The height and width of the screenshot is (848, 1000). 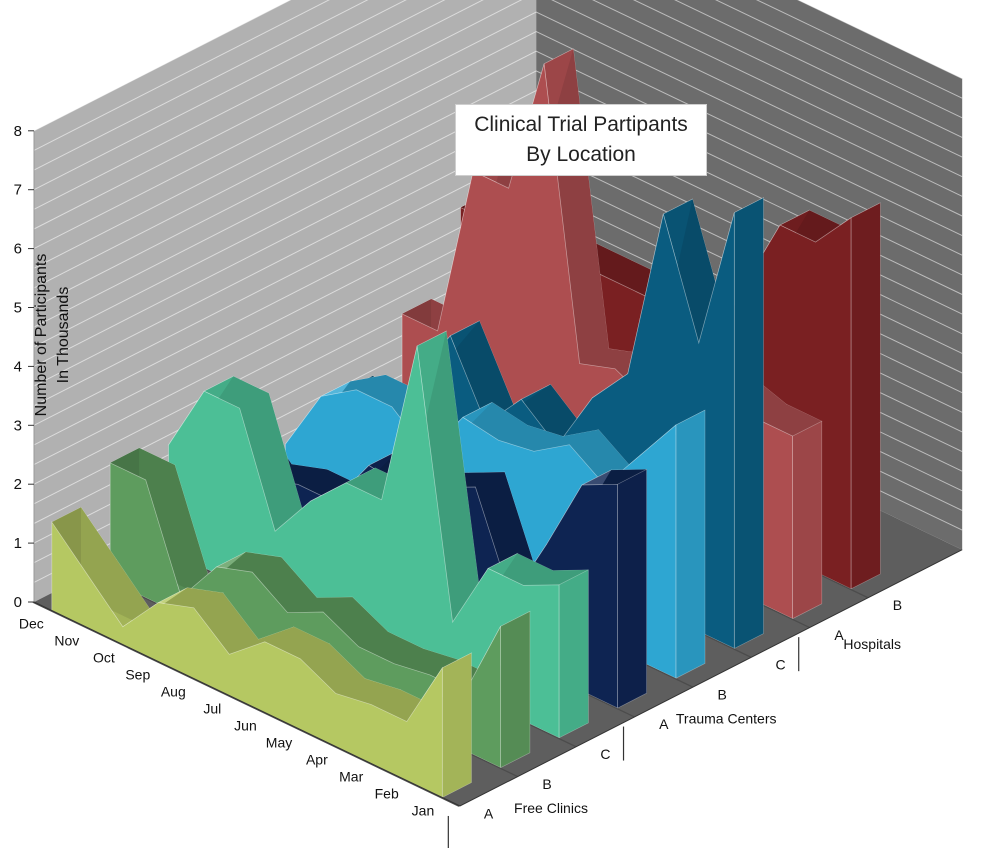 I want to click on area-floor-shadow, so click(x=246, y=704).